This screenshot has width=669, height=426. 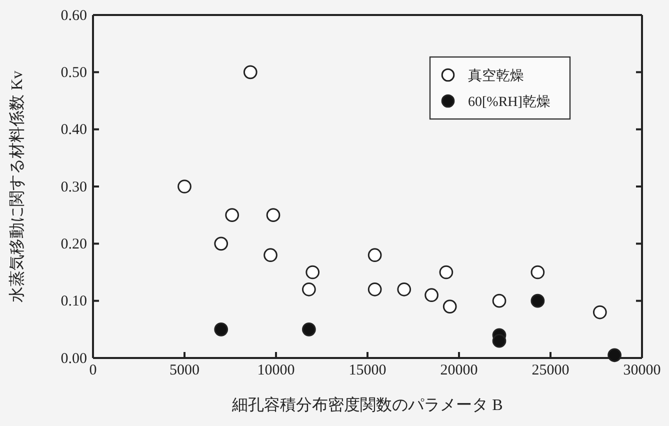 What do you see at coordinates (367, 405) in the screenshot?
I see `x-axis-title: 細孔容積分布密度関数のパラメータ B` at bounding box center [367, 405].